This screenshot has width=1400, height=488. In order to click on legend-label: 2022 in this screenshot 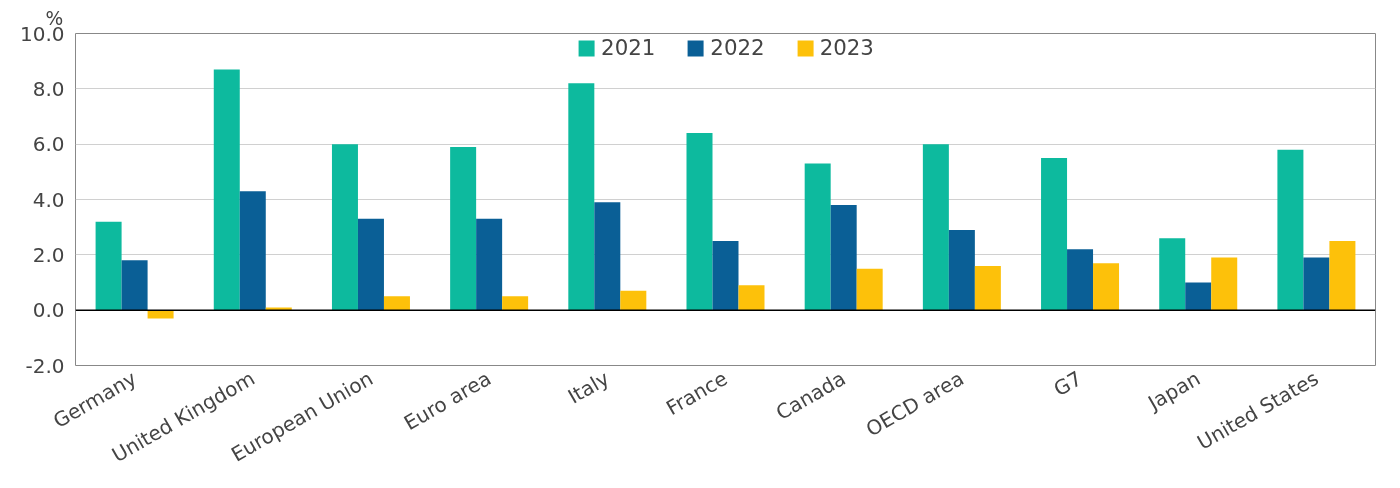, I will do `click(737, 47)`.